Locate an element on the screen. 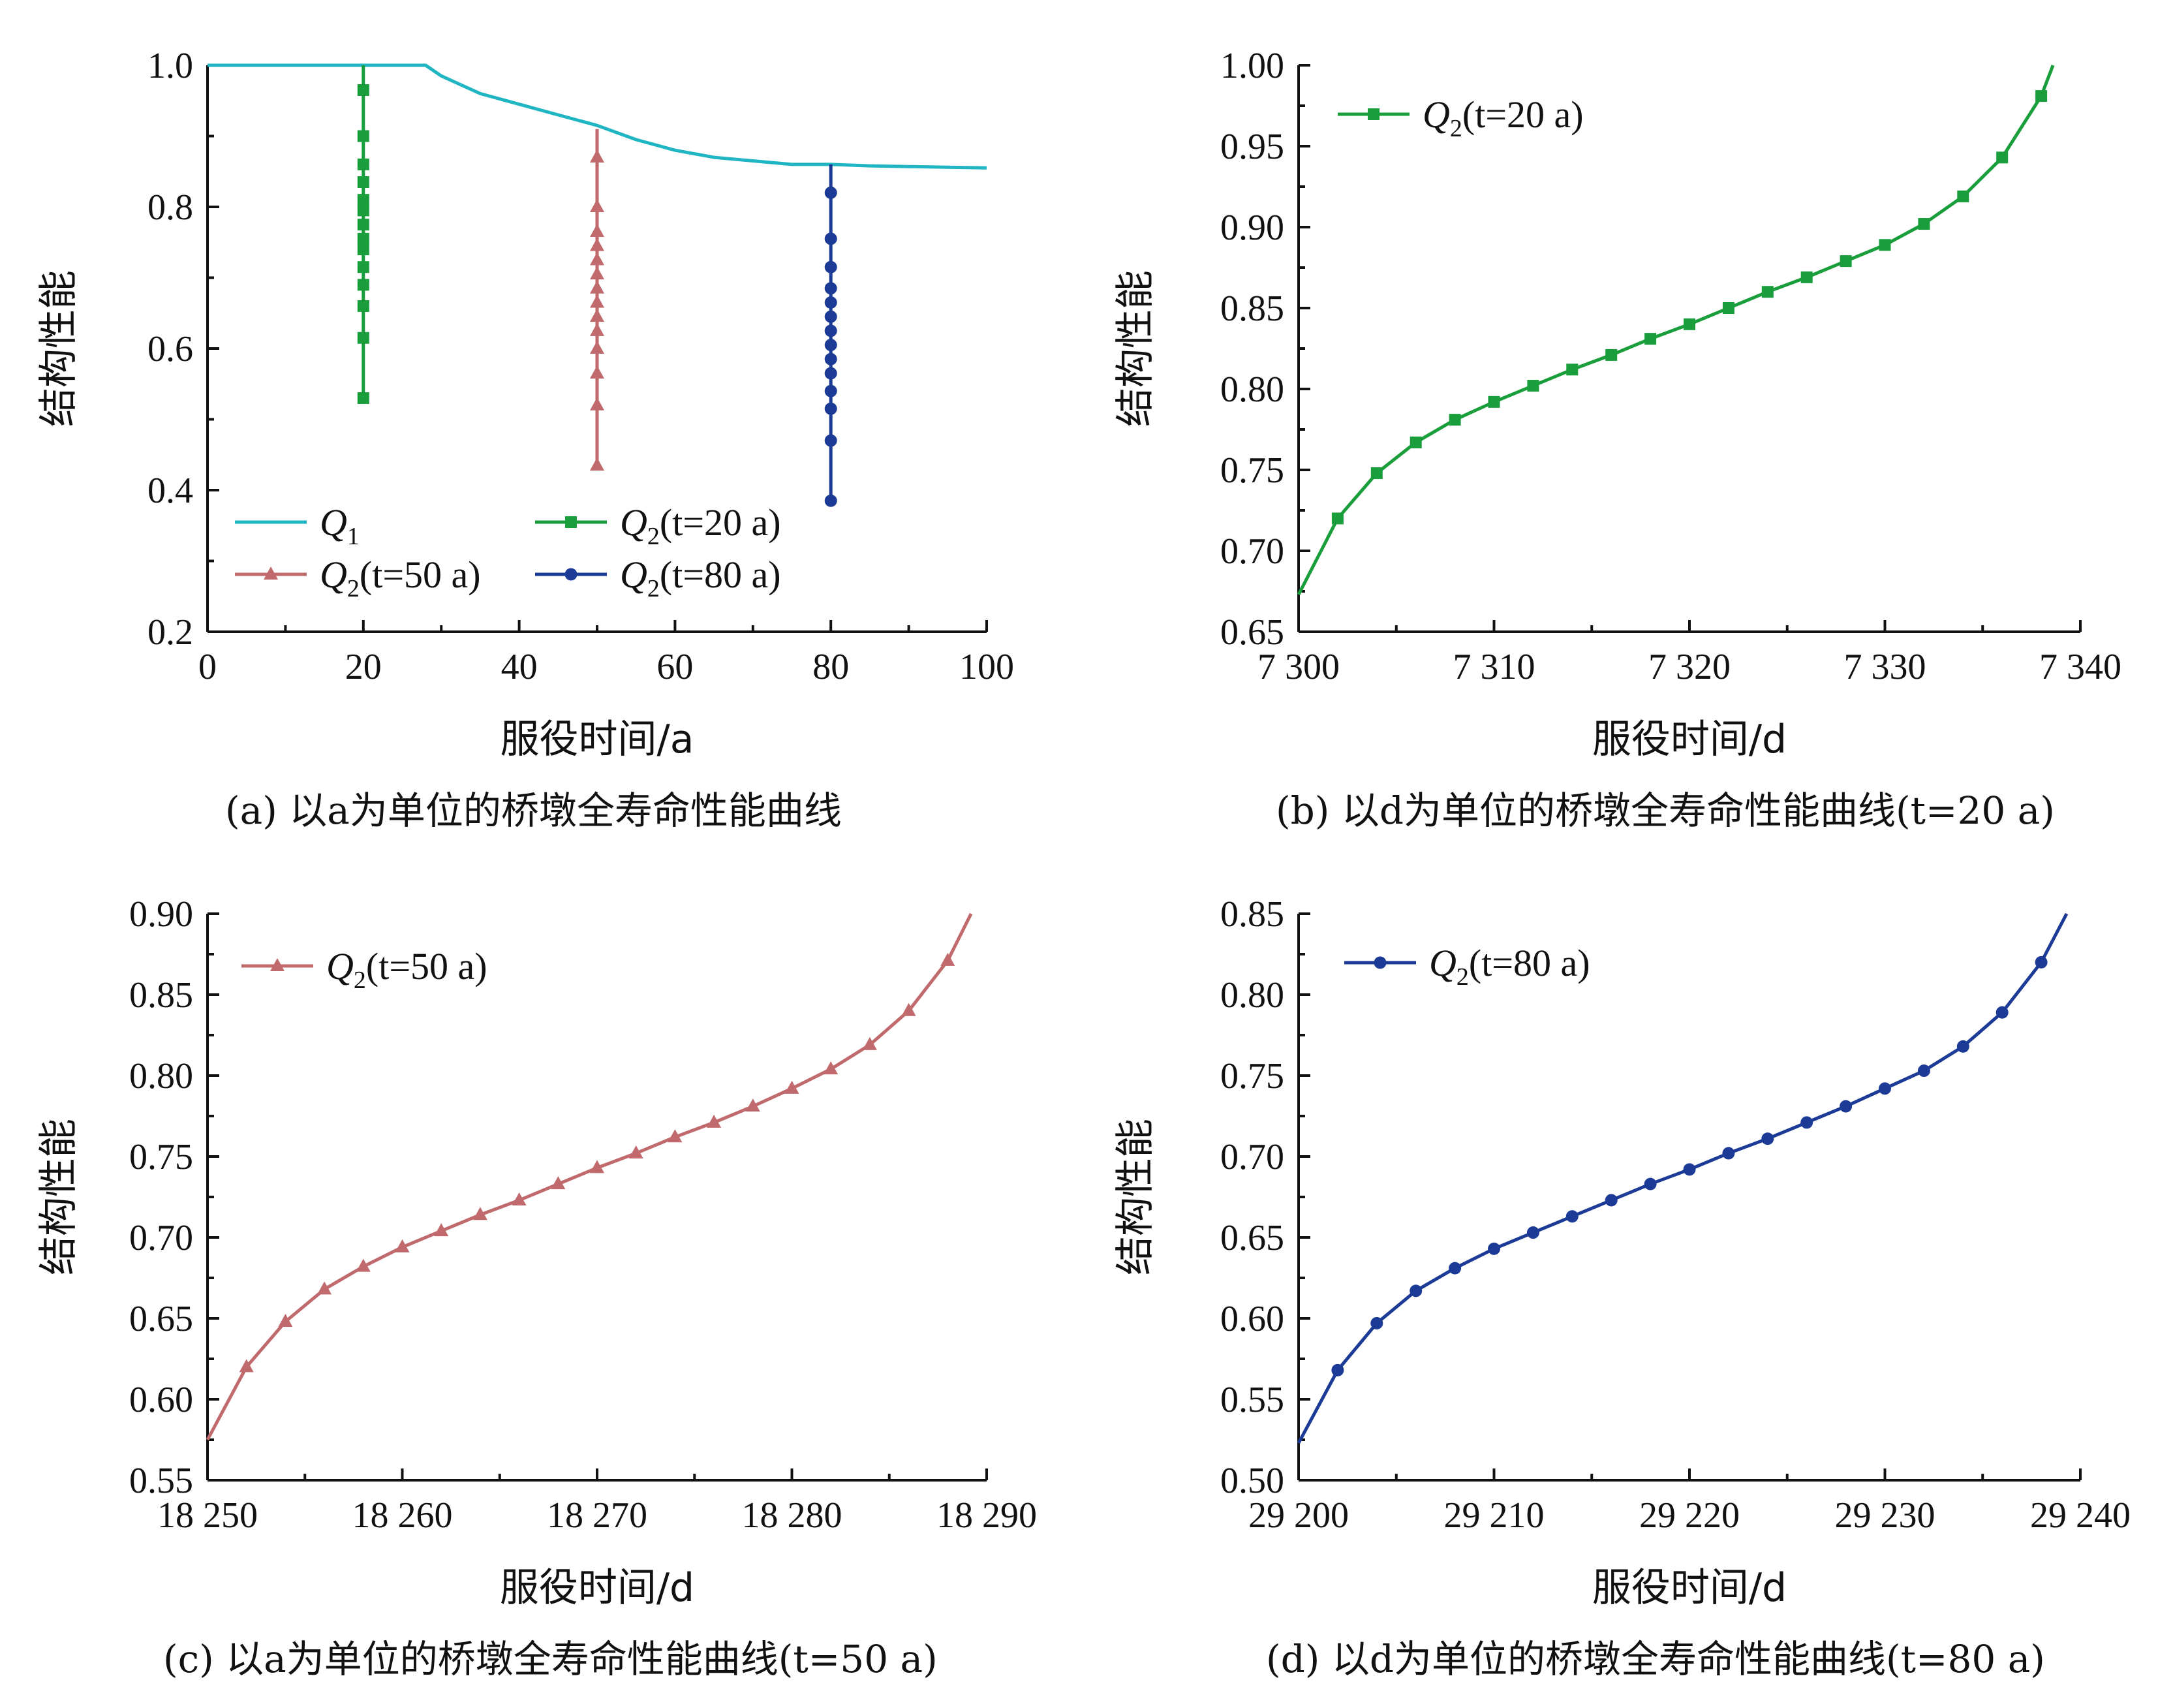 The width and height of the screenshot is (2158, 1708). y-tick-label: 0.8 is located at coordinates (170, 208).